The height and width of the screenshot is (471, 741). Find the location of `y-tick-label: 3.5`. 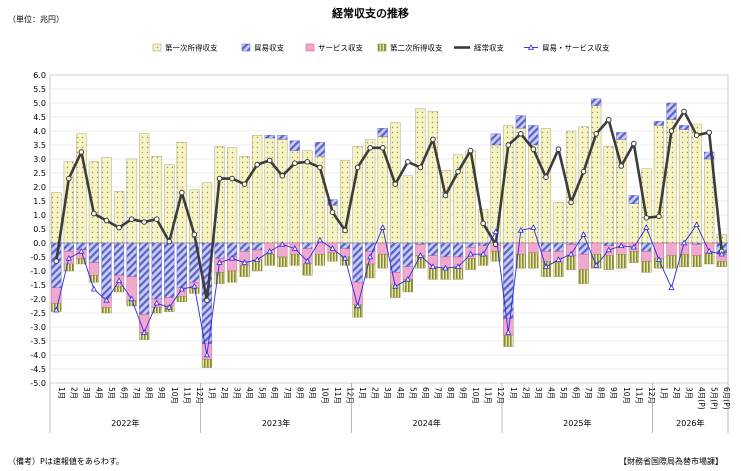

y-tick-label: 3.5 is located at coordinates (39, 145).